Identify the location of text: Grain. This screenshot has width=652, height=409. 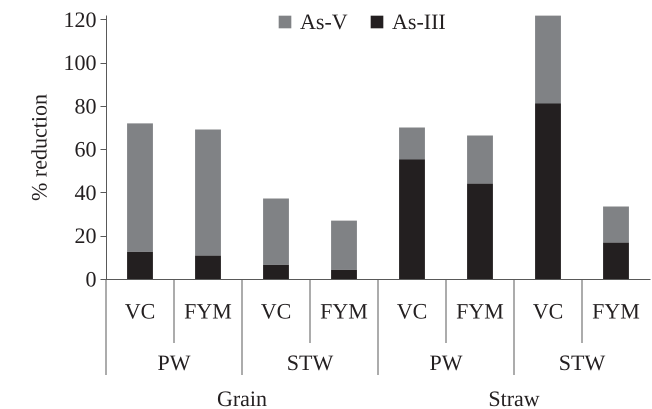
(242, 397).